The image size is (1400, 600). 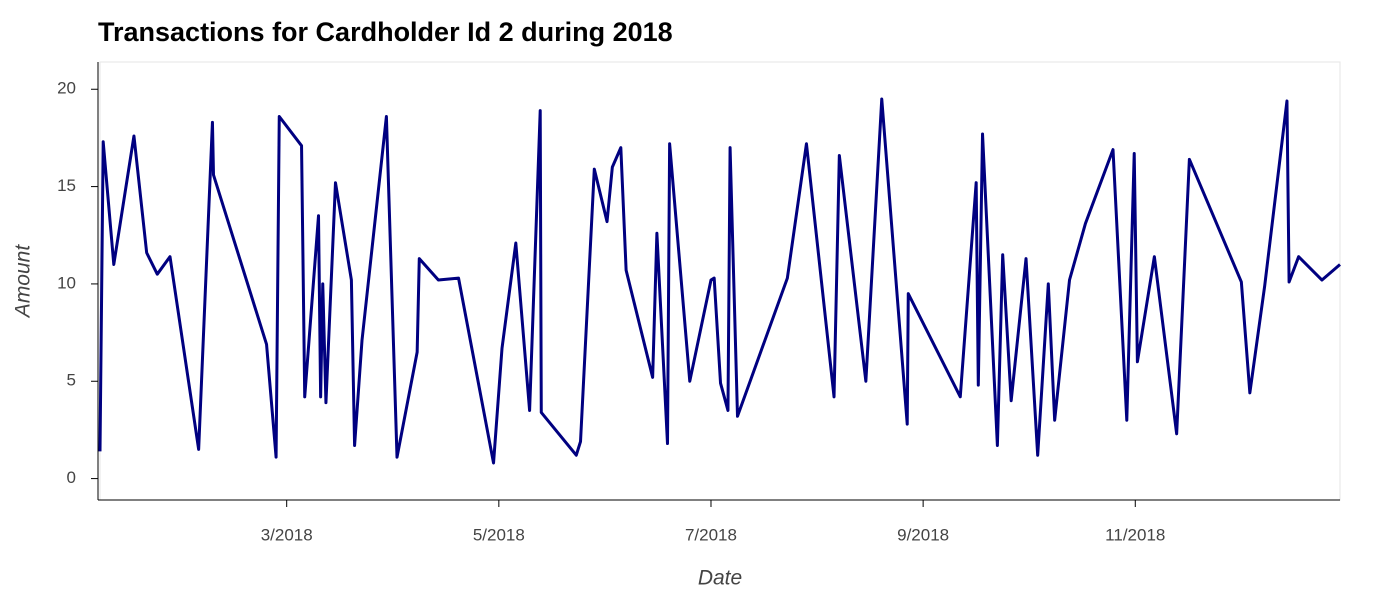 What do you see at coordinates (1135, 534) in the screenshot?
I see `x-tick-label: 11/2018` at bounding box center [1135, 534].